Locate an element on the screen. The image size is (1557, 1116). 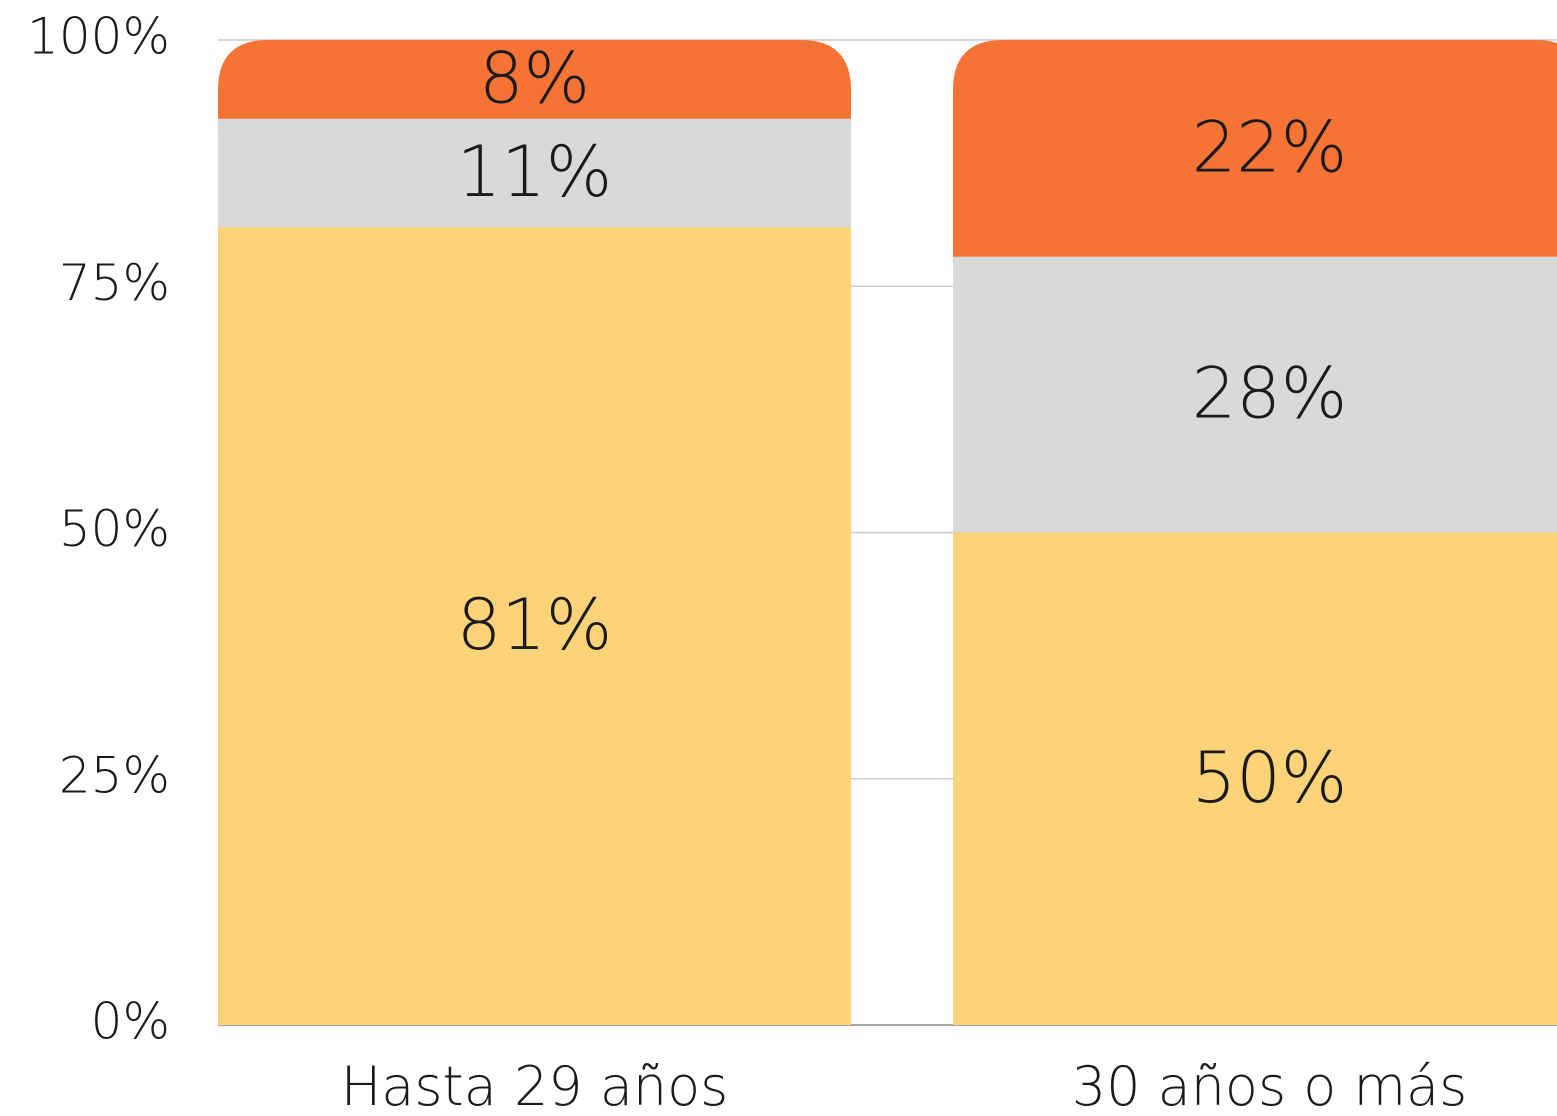
value-label: 28% is located at coordinates (1270, 394).